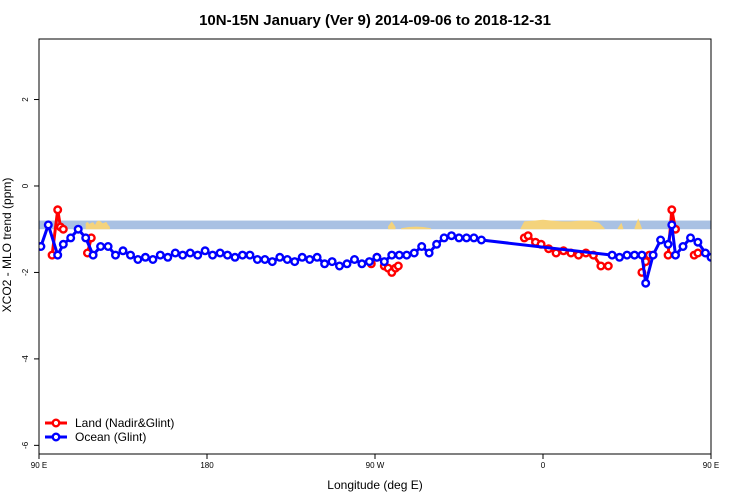 Image resolution: width=750 pixels, height=500 pixels. I want to click on y-tick-label: -6, so click(25, 445).